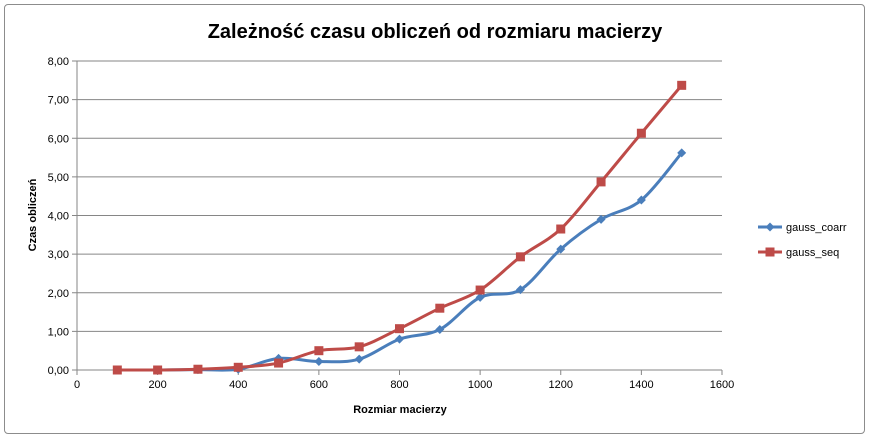  What do you see at coordinates (58, 101) in the screenshot?
I see `y-tick-label: 7,00` at bounding box center [58, 101].